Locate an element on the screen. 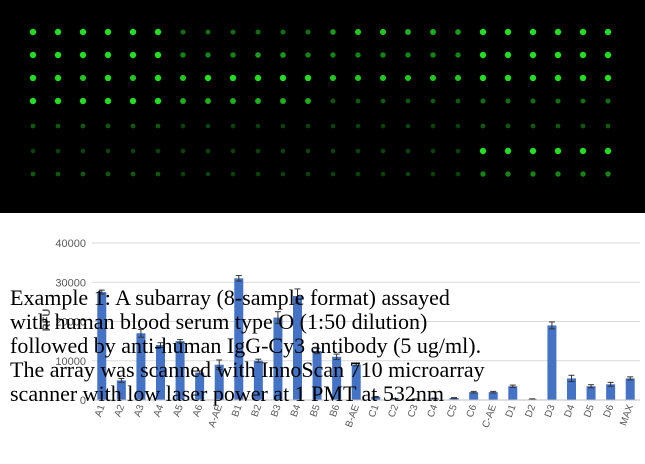  y-tick-label: 40000 is located at coordinates (70, 244).